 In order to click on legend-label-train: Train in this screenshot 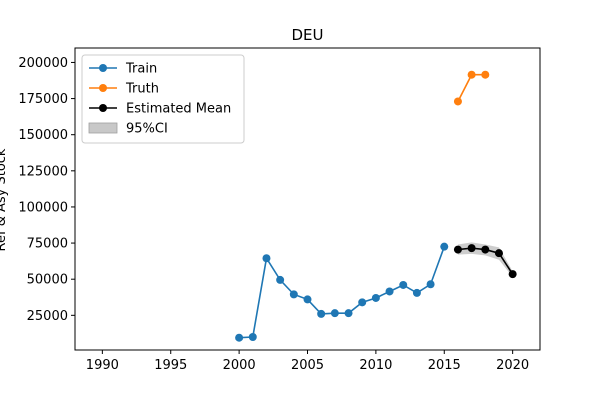, I will do `click(141, 69)`.